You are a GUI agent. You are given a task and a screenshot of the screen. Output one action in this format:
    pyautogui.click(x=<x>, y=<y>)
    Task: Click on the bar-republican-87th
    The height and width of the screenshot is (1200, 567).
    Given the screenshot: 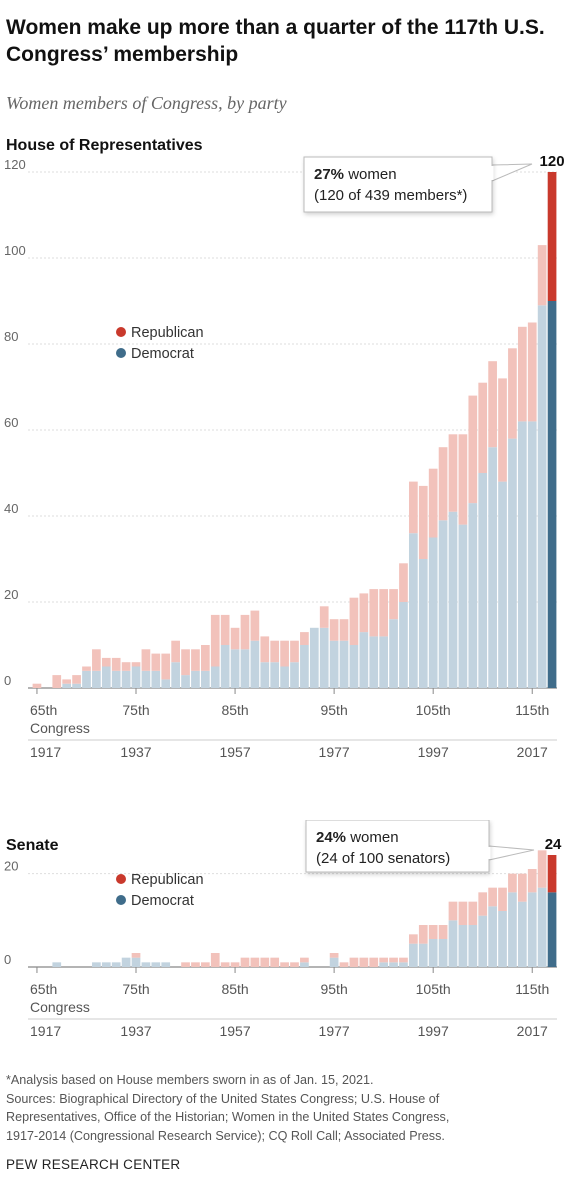 What is the action you would take?
    pyautogui.click(x=255, y=962)
    